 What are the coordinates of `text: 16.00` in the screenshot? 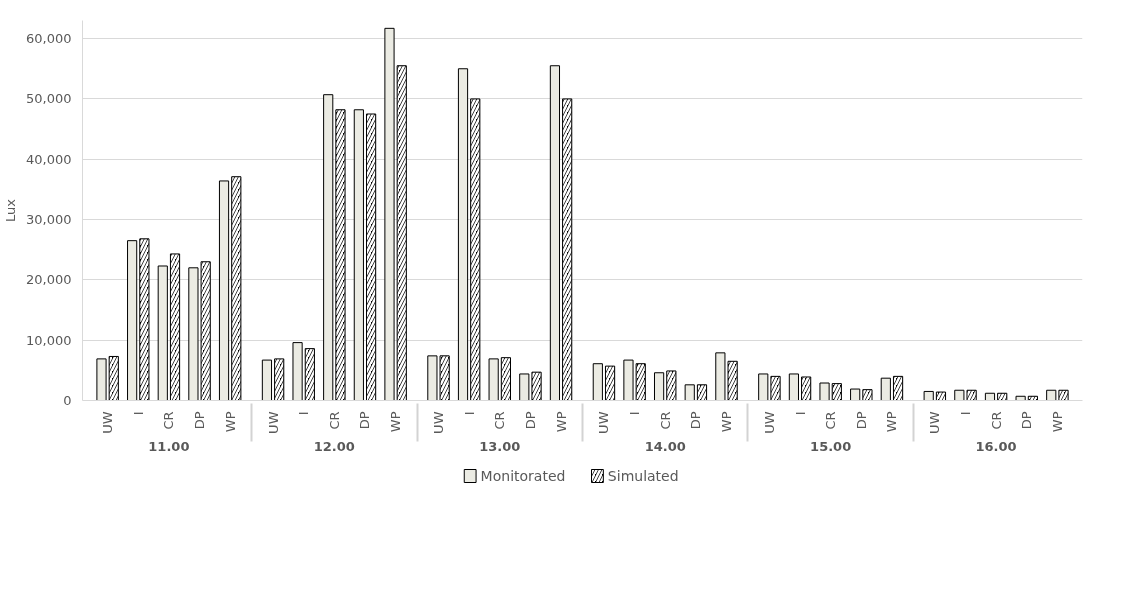 It's located at (996, 446).